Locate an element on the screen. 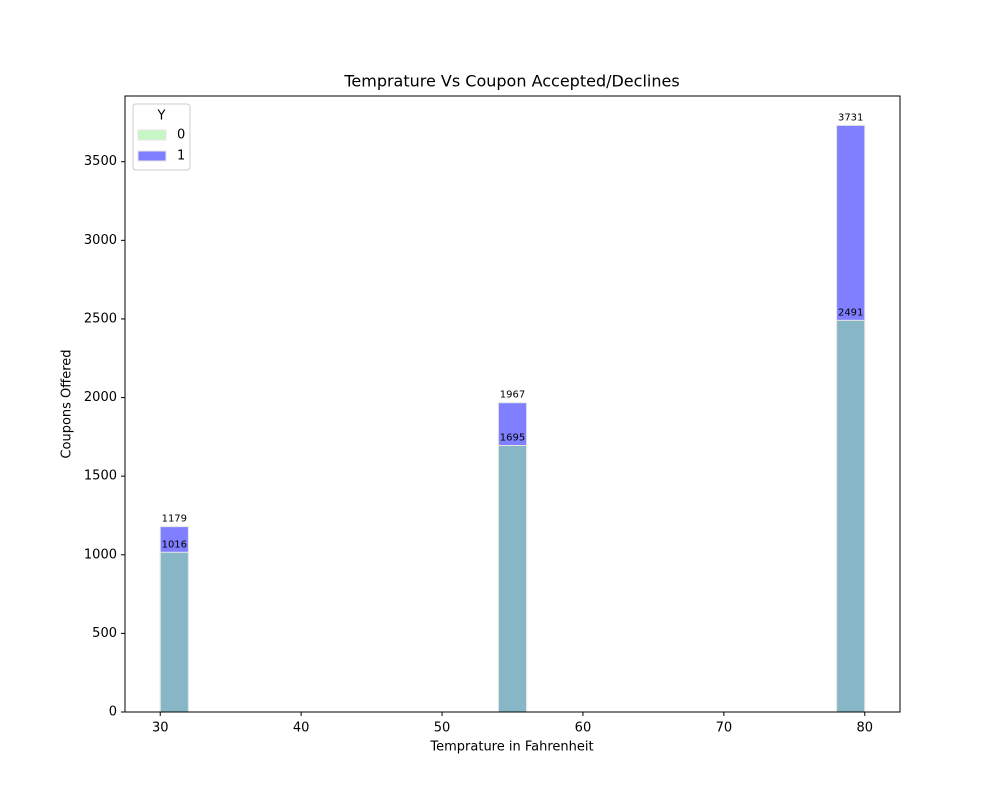 The image size is (1000, 800). value-label: 1016 is located at coordinates (174, 544).